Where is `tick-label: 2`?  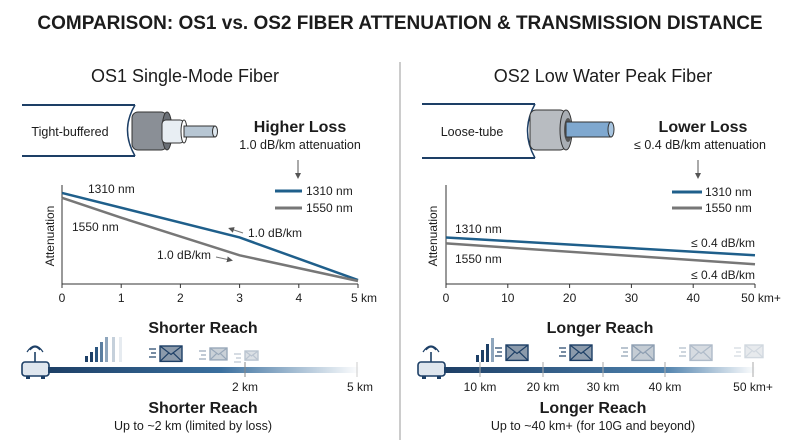 tick-label: 2 is located at coordinates (180, 298).